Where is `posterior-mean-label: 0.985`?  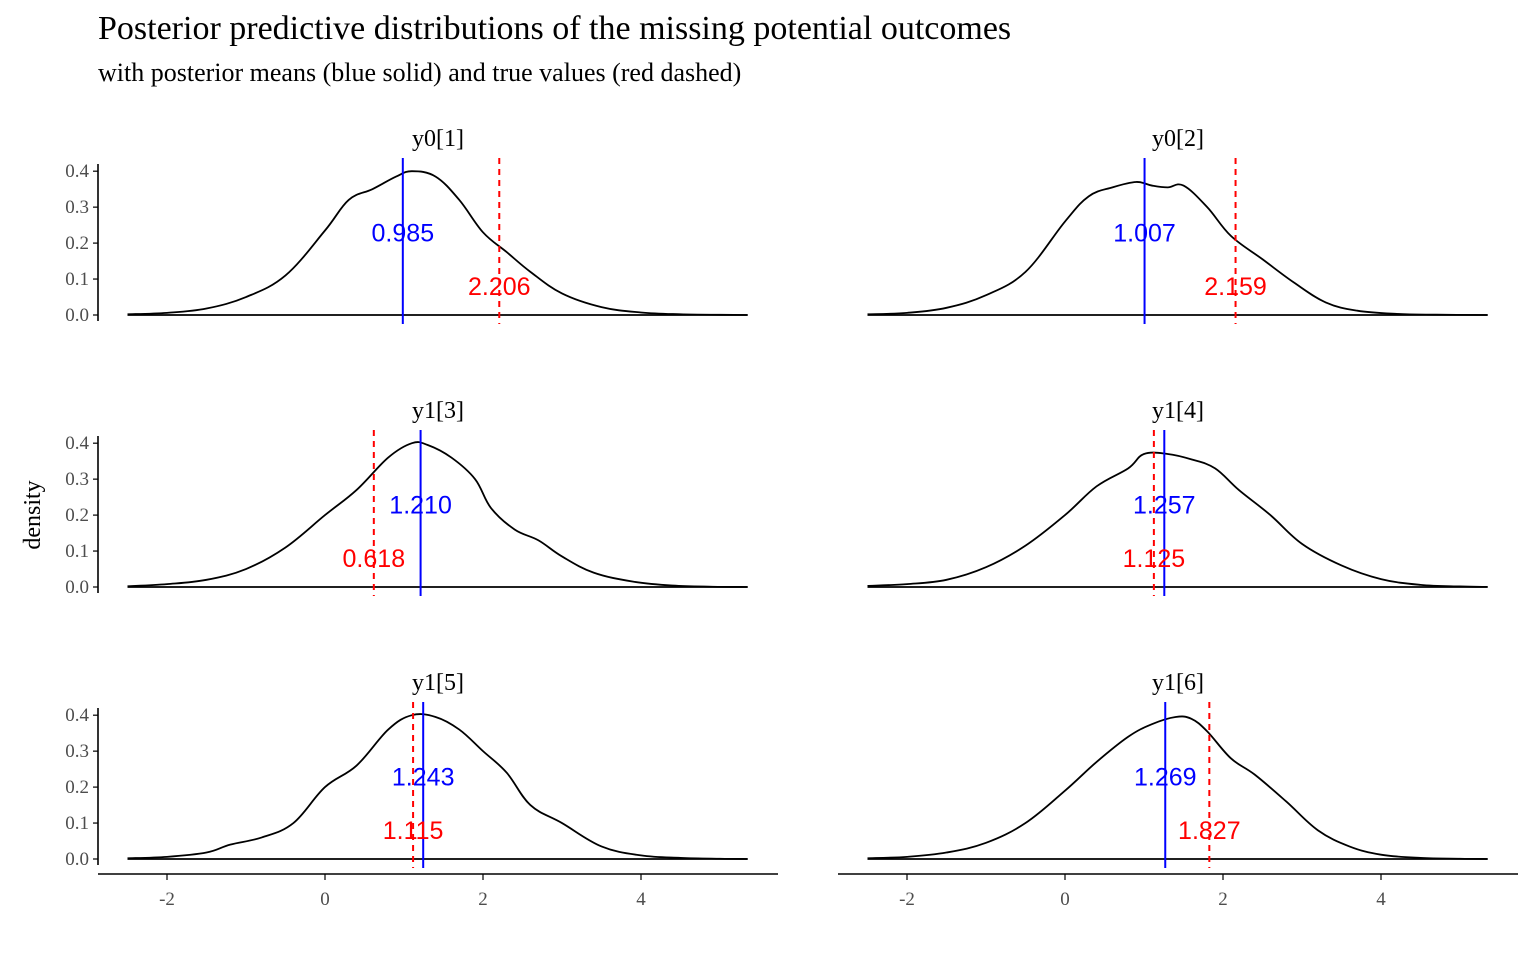 posterior-mean-label: 0.985 is located at coordinates (403, 233).